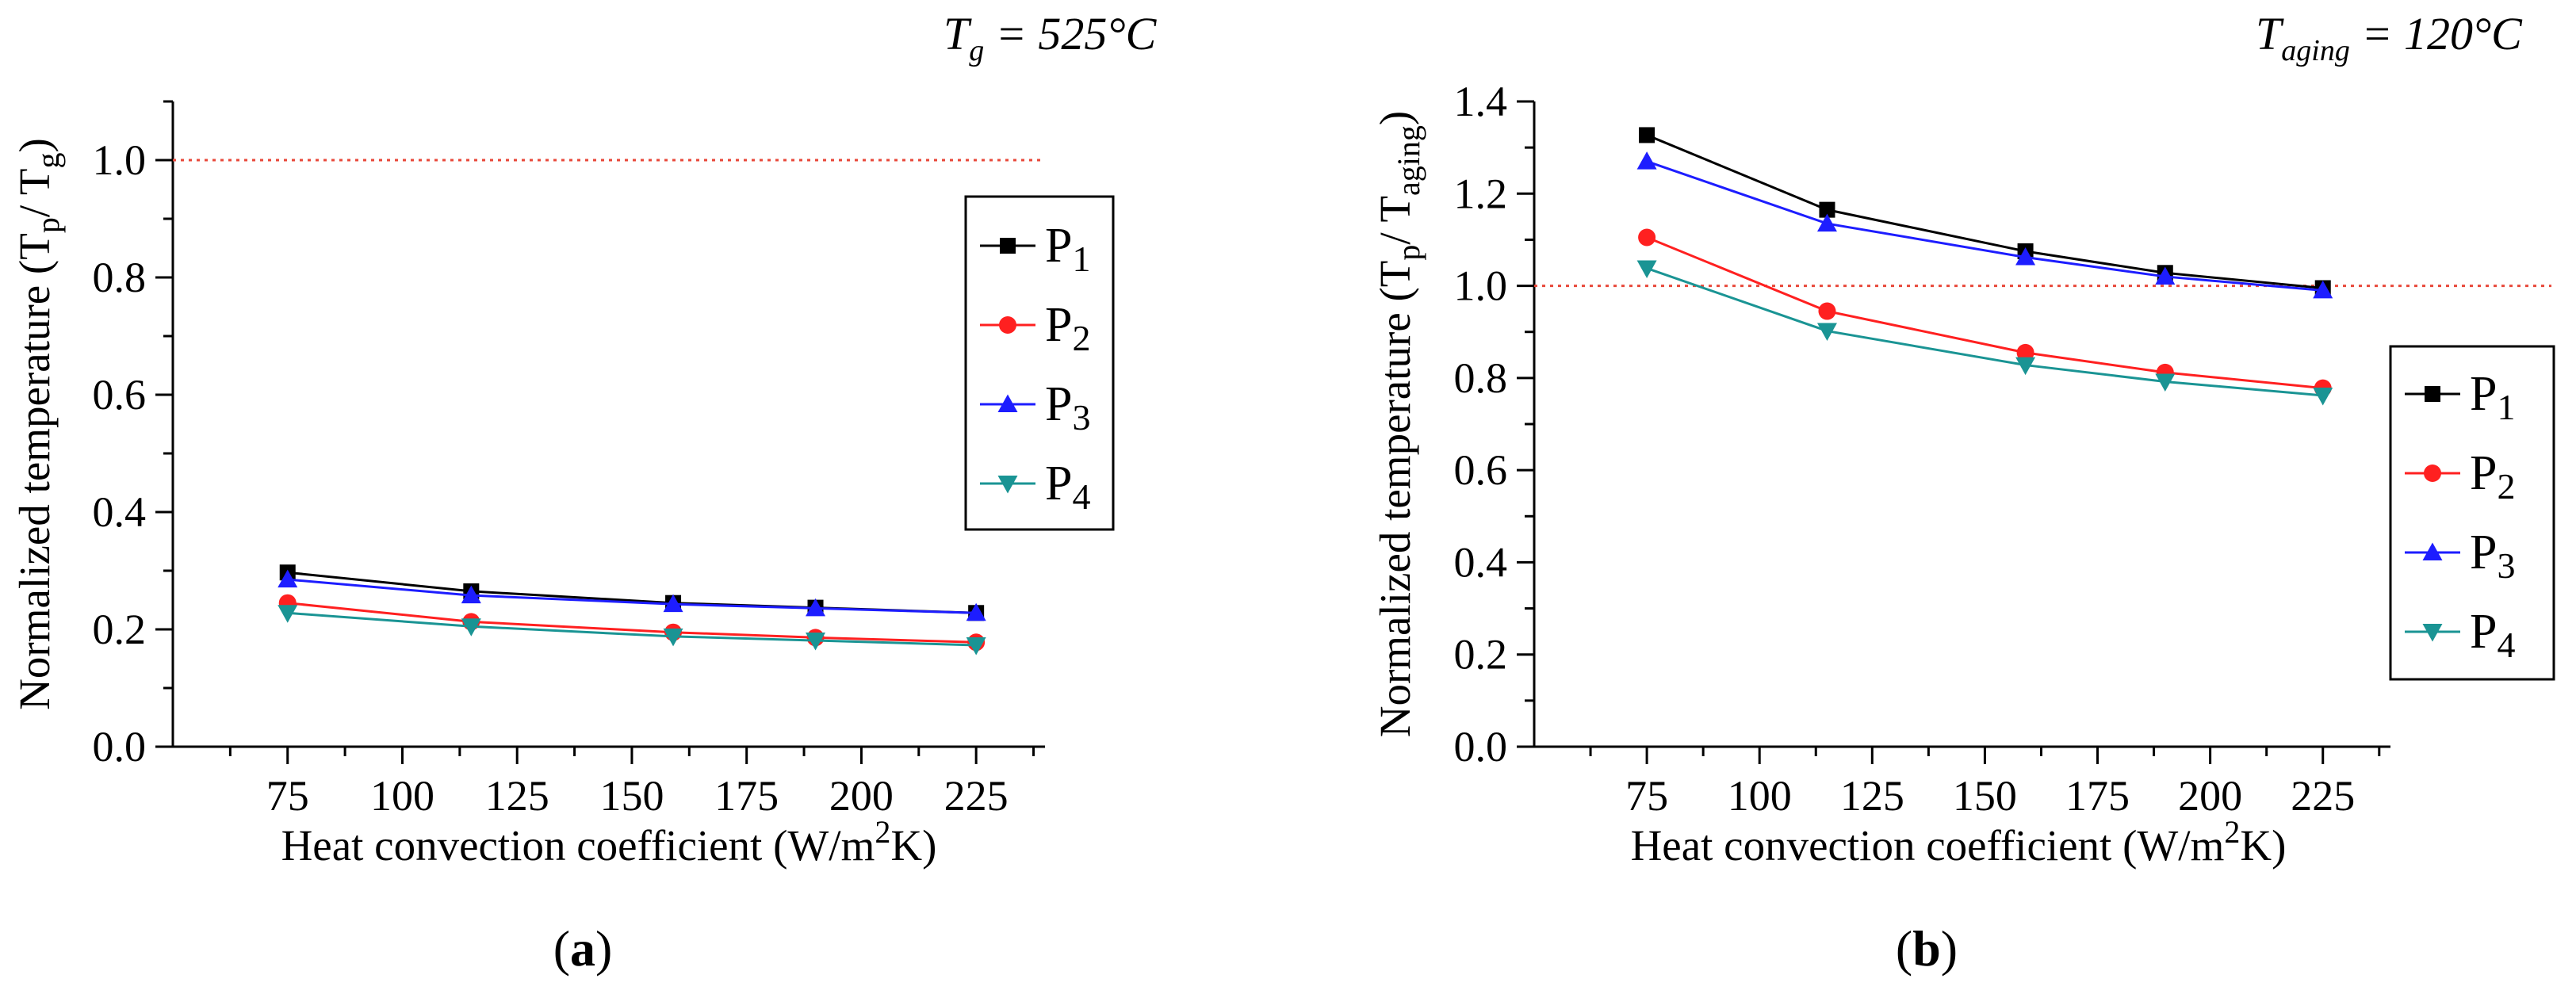  I want to click on temperature-annotation: Tg = 525°C, so click(1051, 37).